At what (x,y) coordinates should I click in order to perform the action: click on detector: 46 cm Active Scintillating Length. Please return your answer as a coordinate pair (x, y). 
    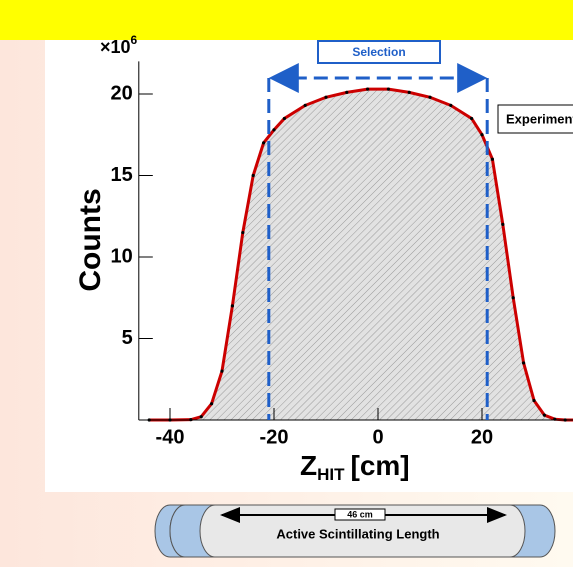
    Looking at the image, I should click on (355, 531).